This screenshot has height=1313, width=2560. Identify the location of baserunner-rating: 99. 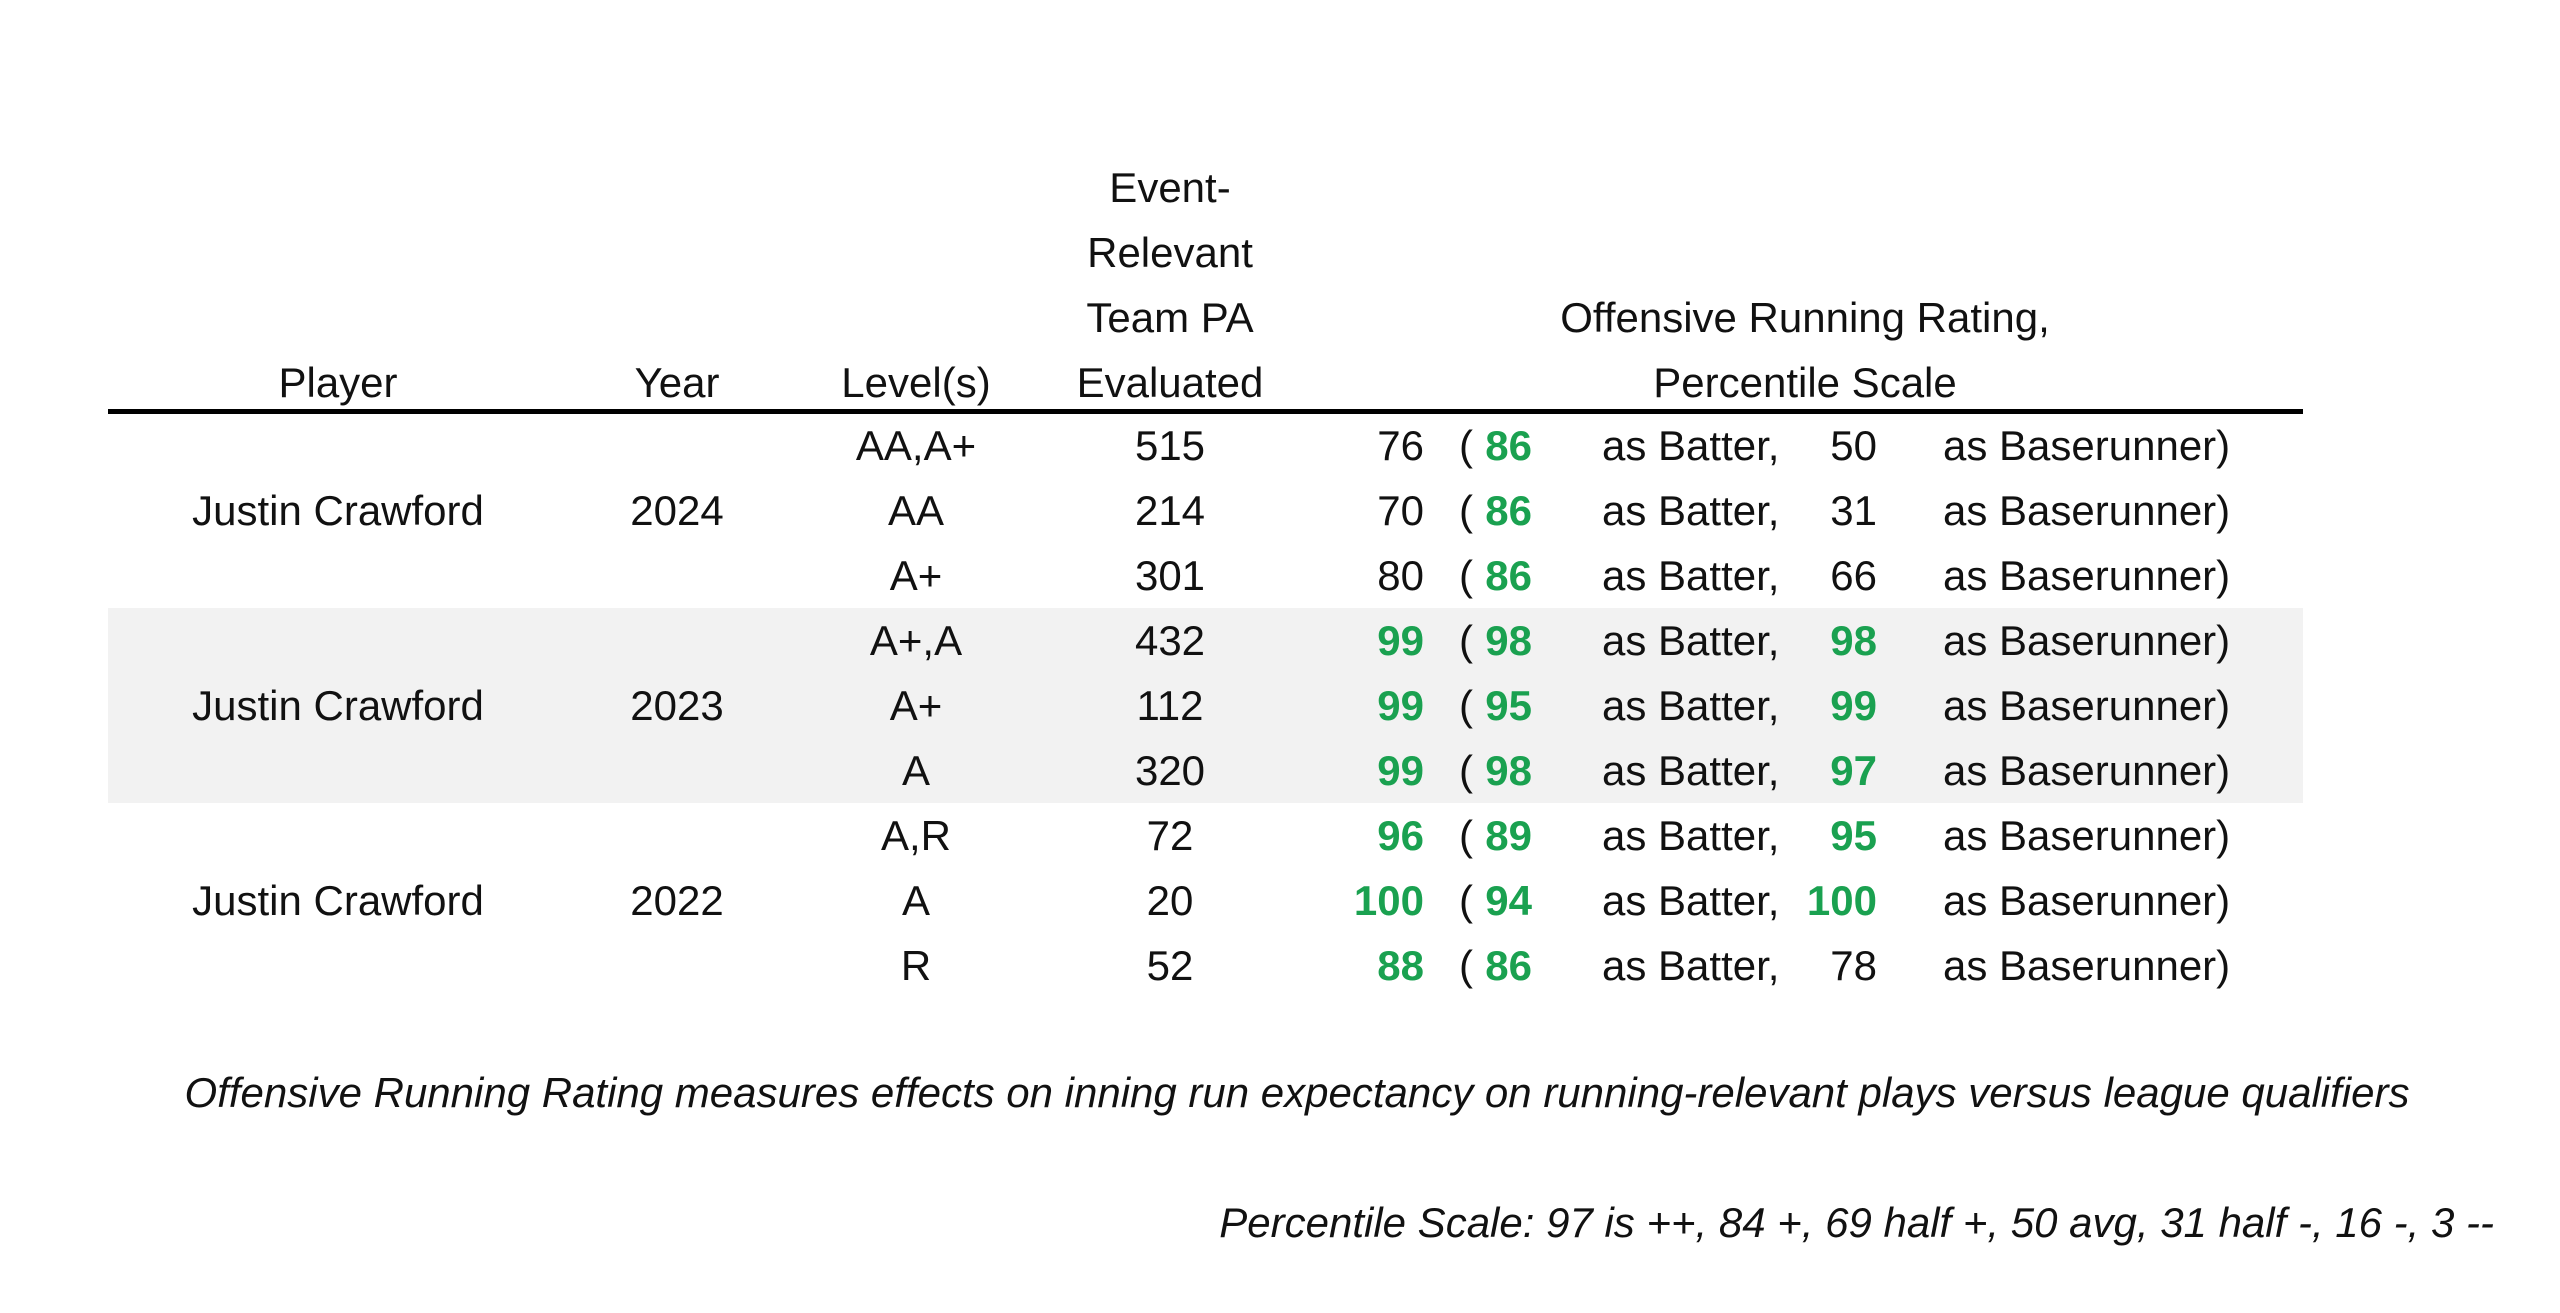
(1853, 705).